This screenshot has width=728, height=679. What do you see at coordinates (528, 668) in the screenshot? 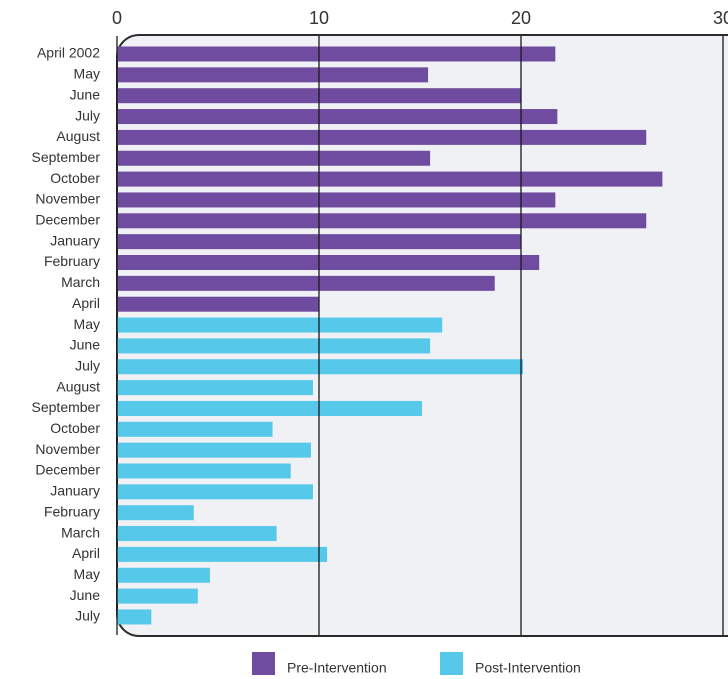
I see `legend-label: Post-Intervention` at bounding box center [528, 668].